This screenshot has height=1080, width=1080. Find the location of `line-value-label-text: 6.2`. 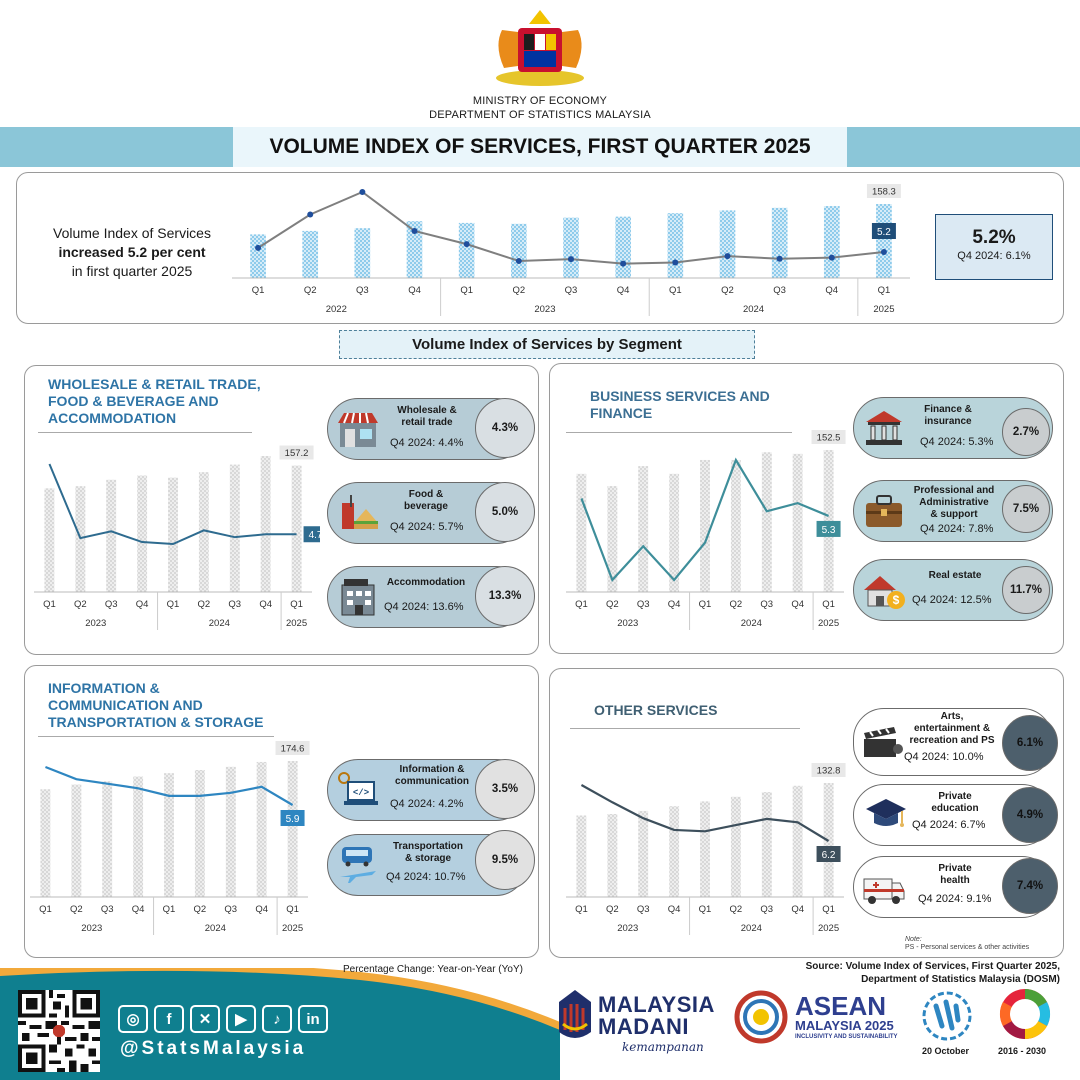

line-value-label-text: 6.2 is located at coordinates (829, 855).